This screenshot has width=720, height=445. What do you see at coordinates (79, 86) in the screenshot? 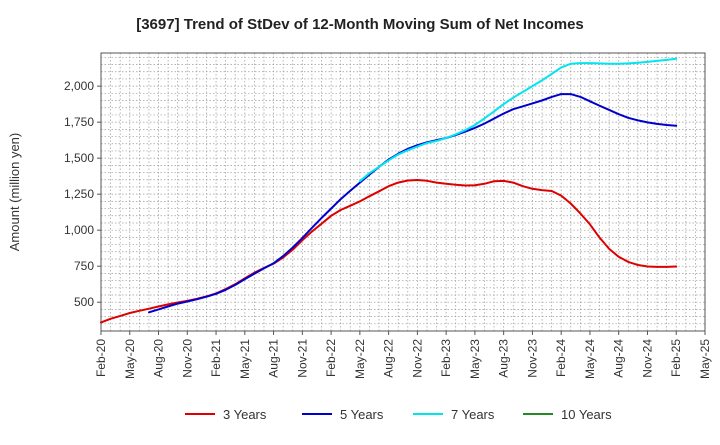
I see `y-tick-label: 2,000` at bounding box center [79, 86].